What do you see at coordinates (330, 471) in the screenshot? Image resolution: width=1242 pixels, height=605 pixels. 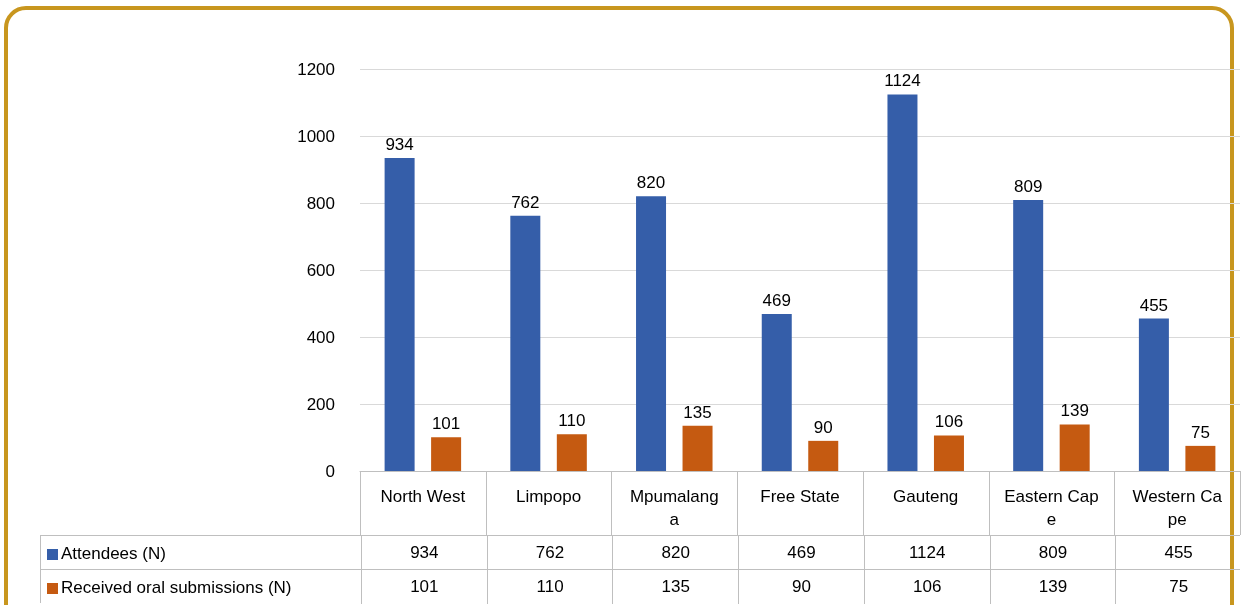 I see `y-tick-label: 0` at bounding box center [330, 471].